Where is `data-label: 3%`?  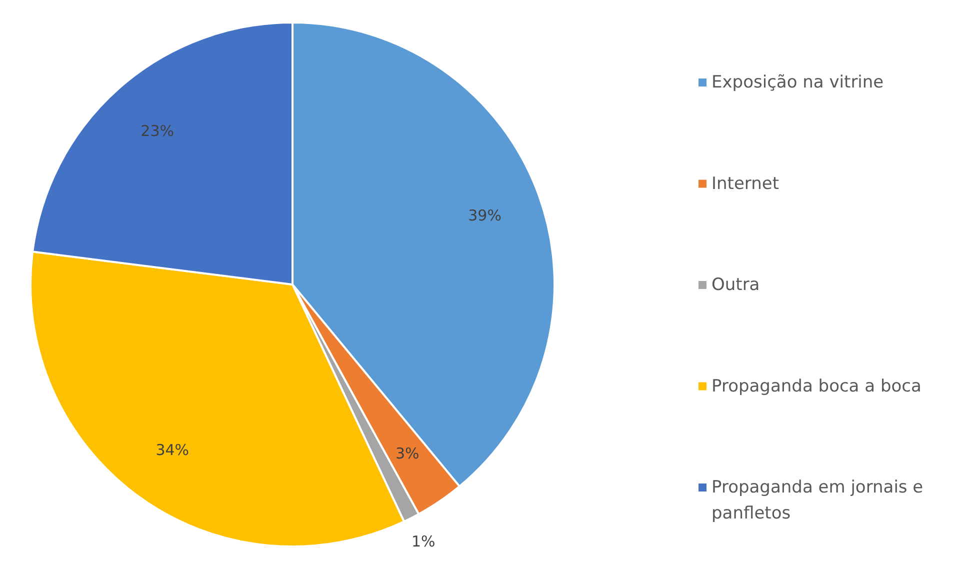 data-label: 3% is located at coordinates (407, 453).